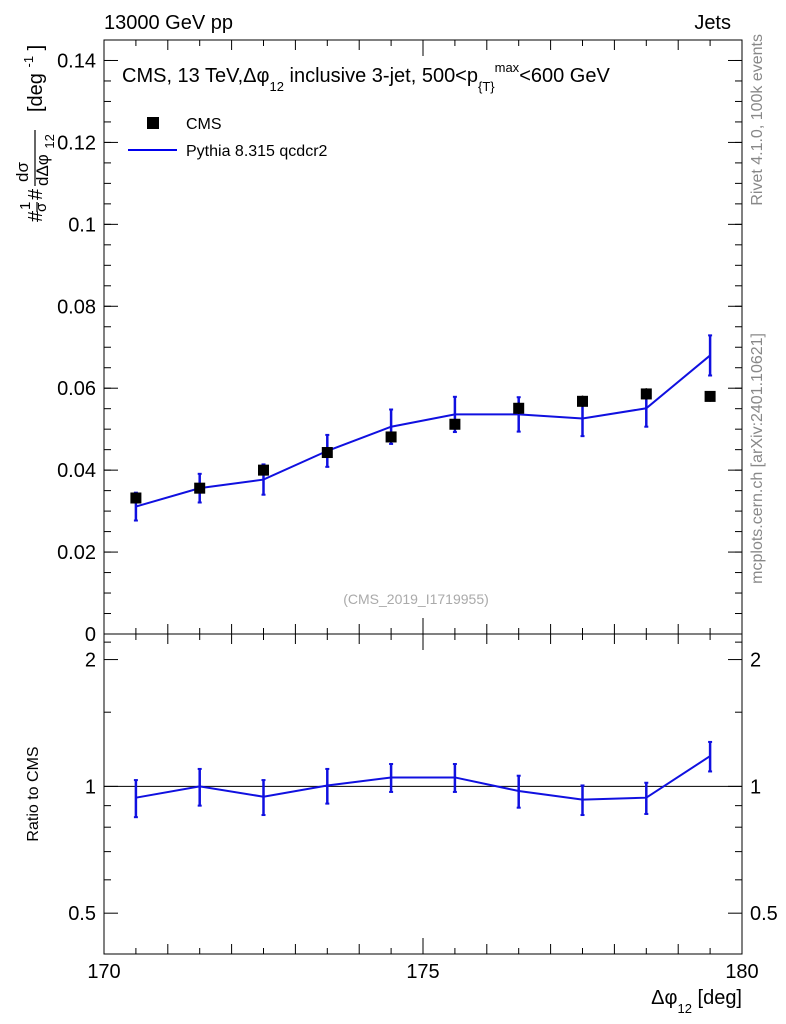 The width and height of the screenshot is (786, 1024). What do you see at coordinates (90, 787) in the screenshot?
I see `ratio-y-tick-label: 1` at bounding box center [90, 787].